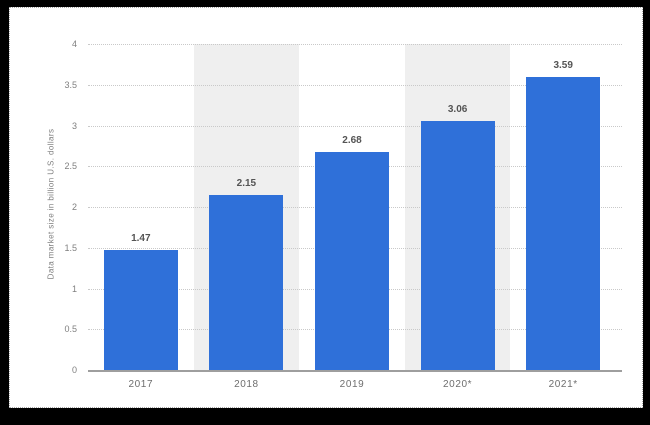  I want to click on x-axis-line, so click(355, 371).